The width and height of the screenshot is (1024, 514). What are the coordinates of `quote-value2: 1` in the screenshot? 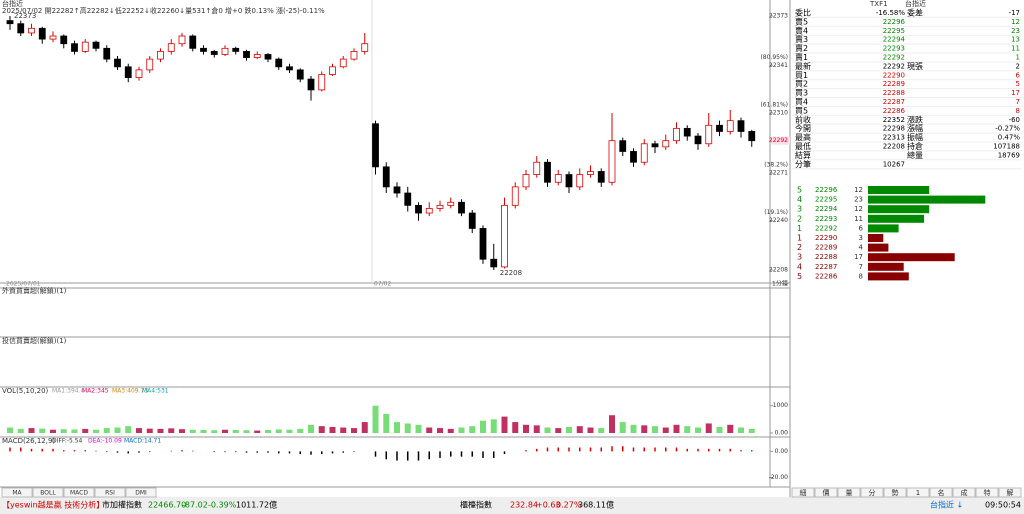 It's located at (1018, 58).